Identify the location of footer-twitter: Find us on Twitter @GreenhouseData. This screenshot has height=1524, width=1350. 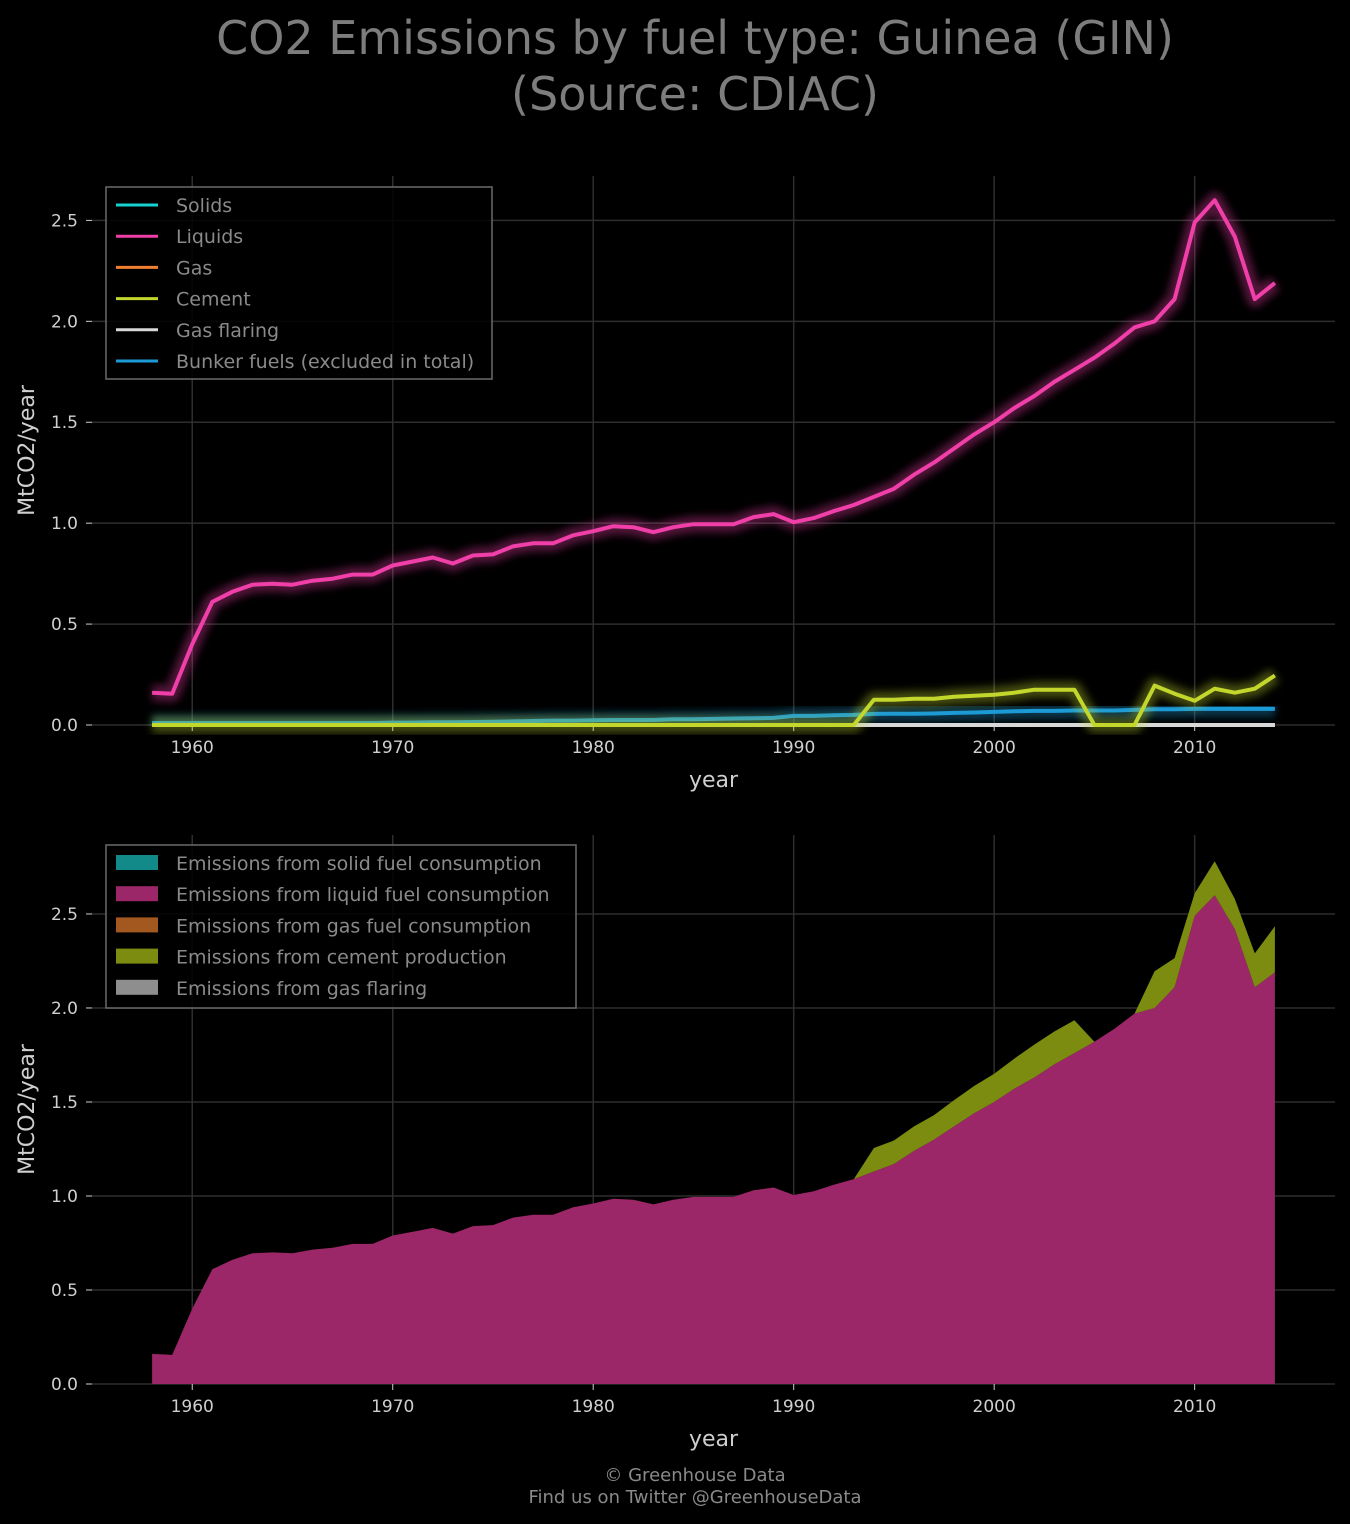
(695, 1497).